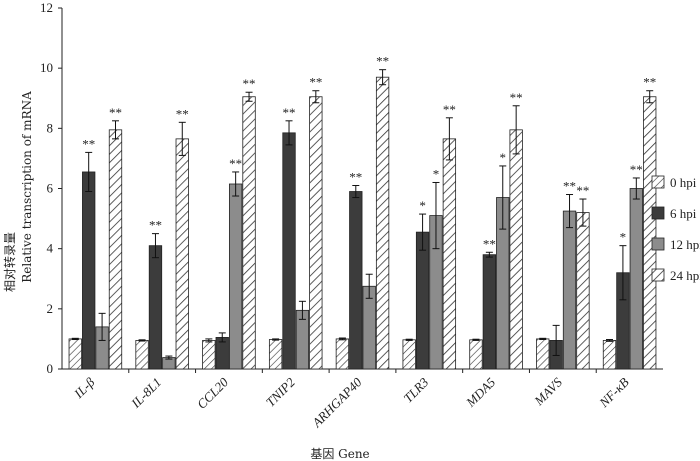 This screenshot has width=700, height=461. Describe the element at coordinates (614, 392) in the screenshot. I see `category-label: NF-κB` at that location.